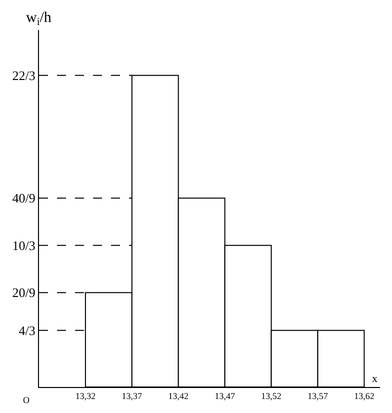 This screenshot has height=413, width=392. Describe the element at coordinates (132, 395) in the screenshot. I see `x-tick-label: 13,37` at that location.